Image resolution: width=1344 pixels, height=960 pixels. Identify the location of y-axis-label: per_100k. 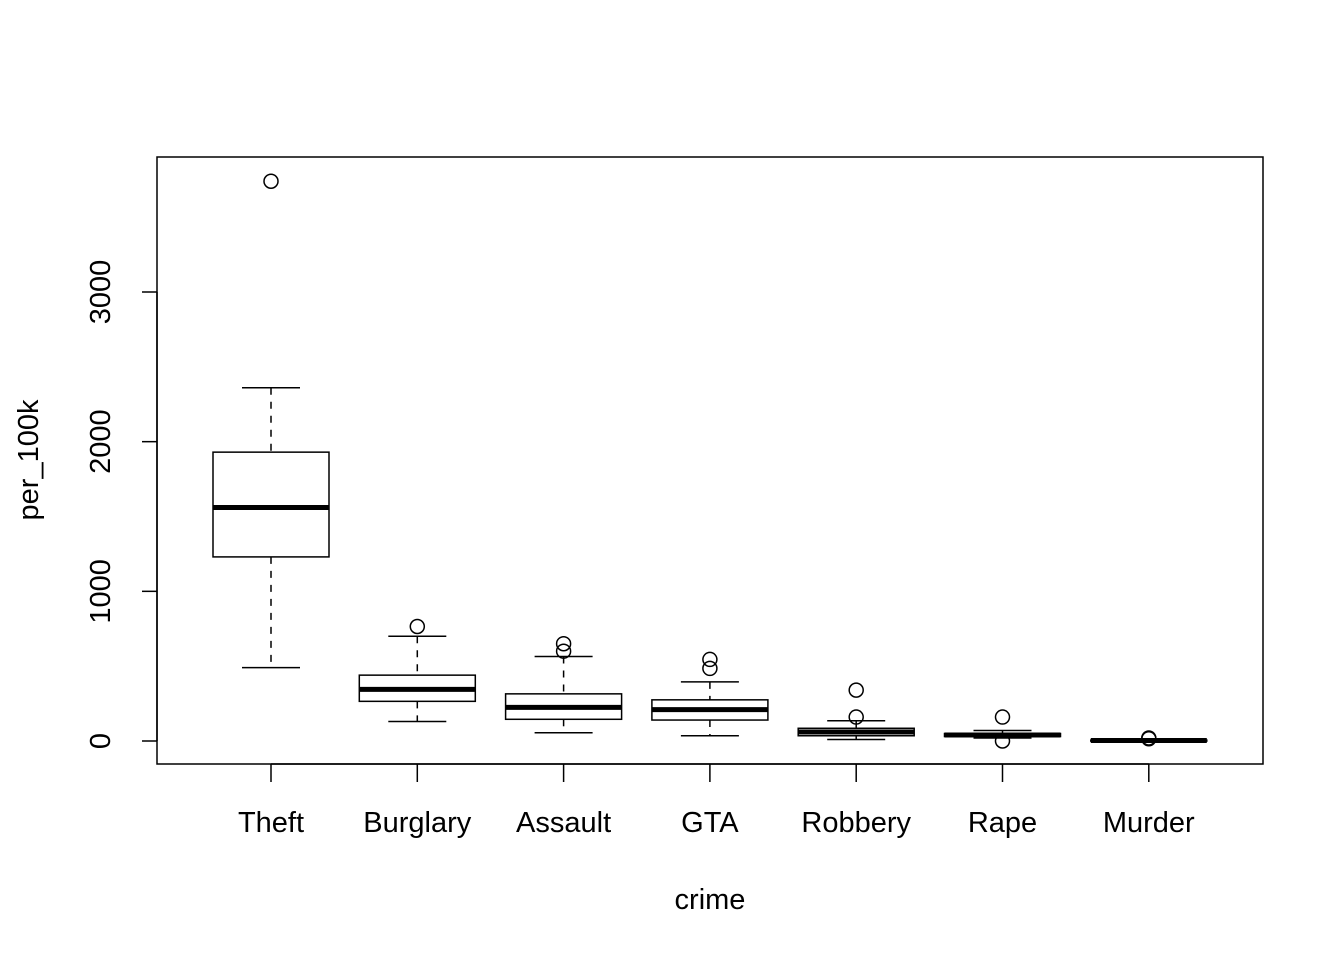
(29, 459).